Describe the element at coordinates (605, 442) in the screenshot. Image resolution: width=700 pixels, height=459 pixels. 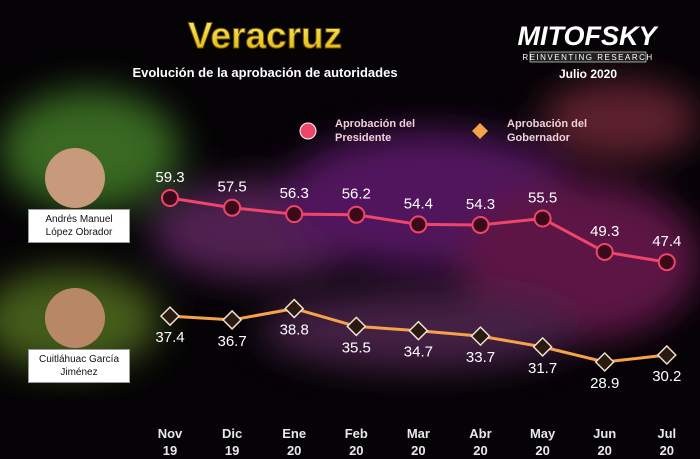
I see `x-tick-label: Jun 20` at that location.